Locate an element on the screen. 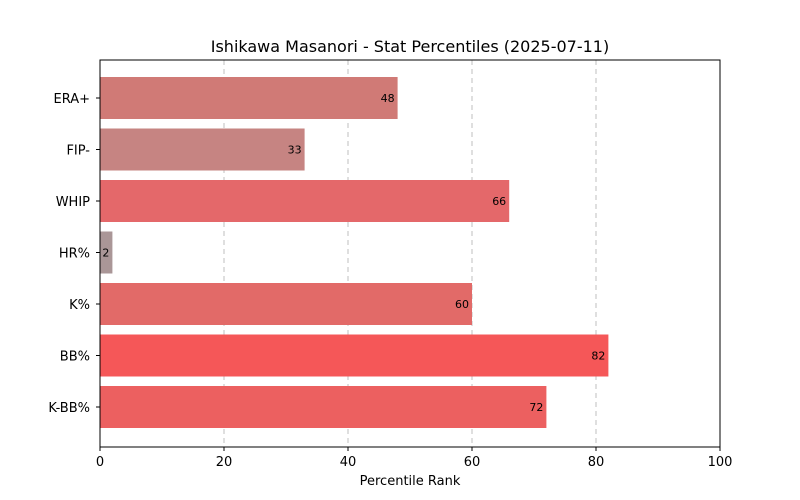  y-tick-label-5: BB% is located at coordinates (75, 357).